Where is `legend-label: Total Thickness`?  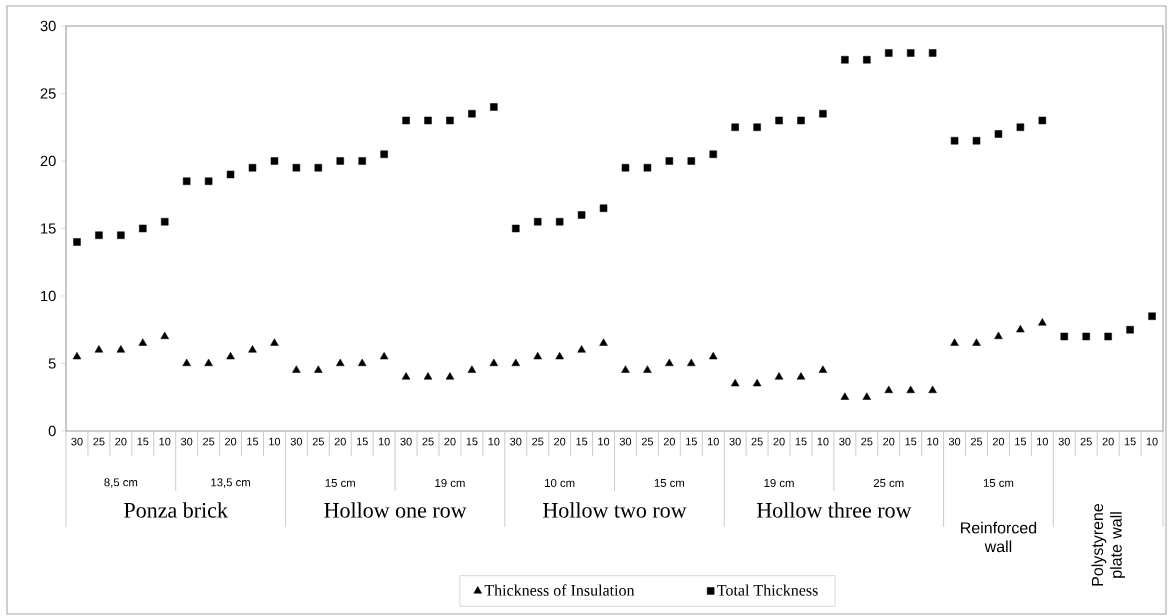
legend-label: Total Thickness is located at coordinates (767, 590).